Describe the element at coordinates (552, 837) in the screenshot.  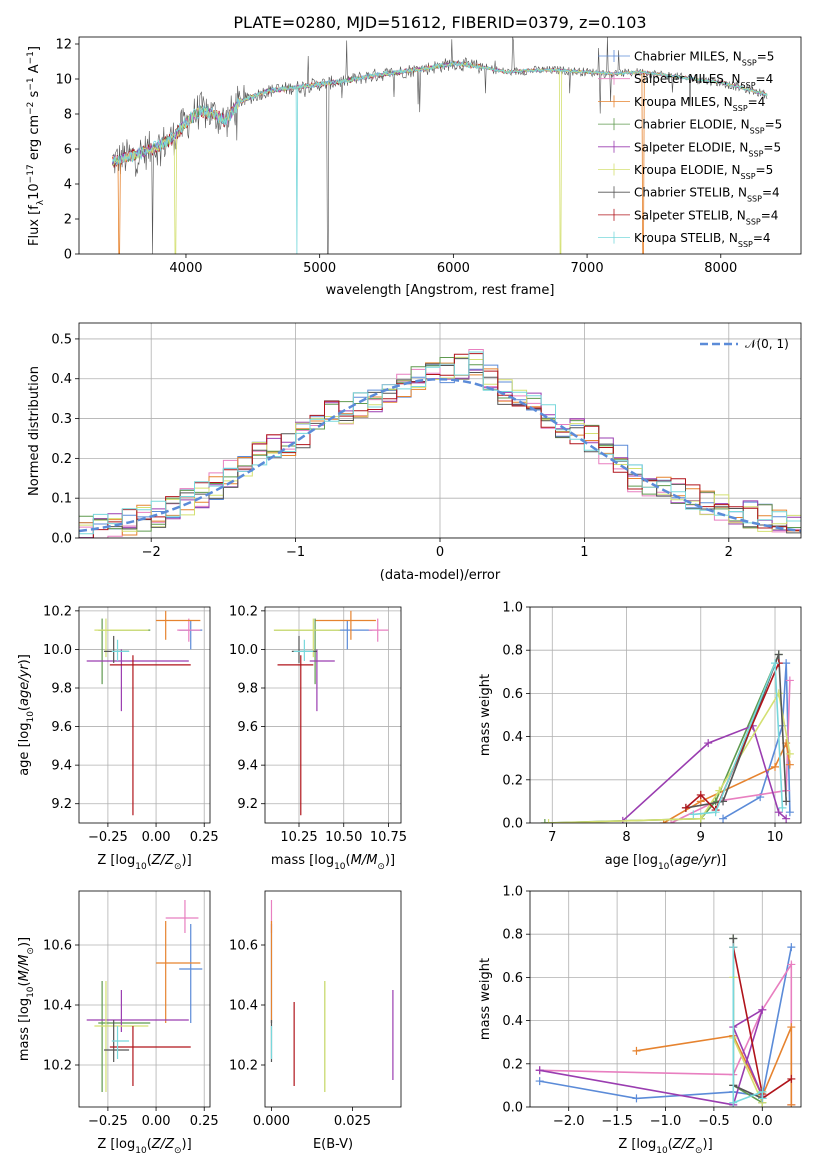
I see `x-tick-label: 7` at that location.